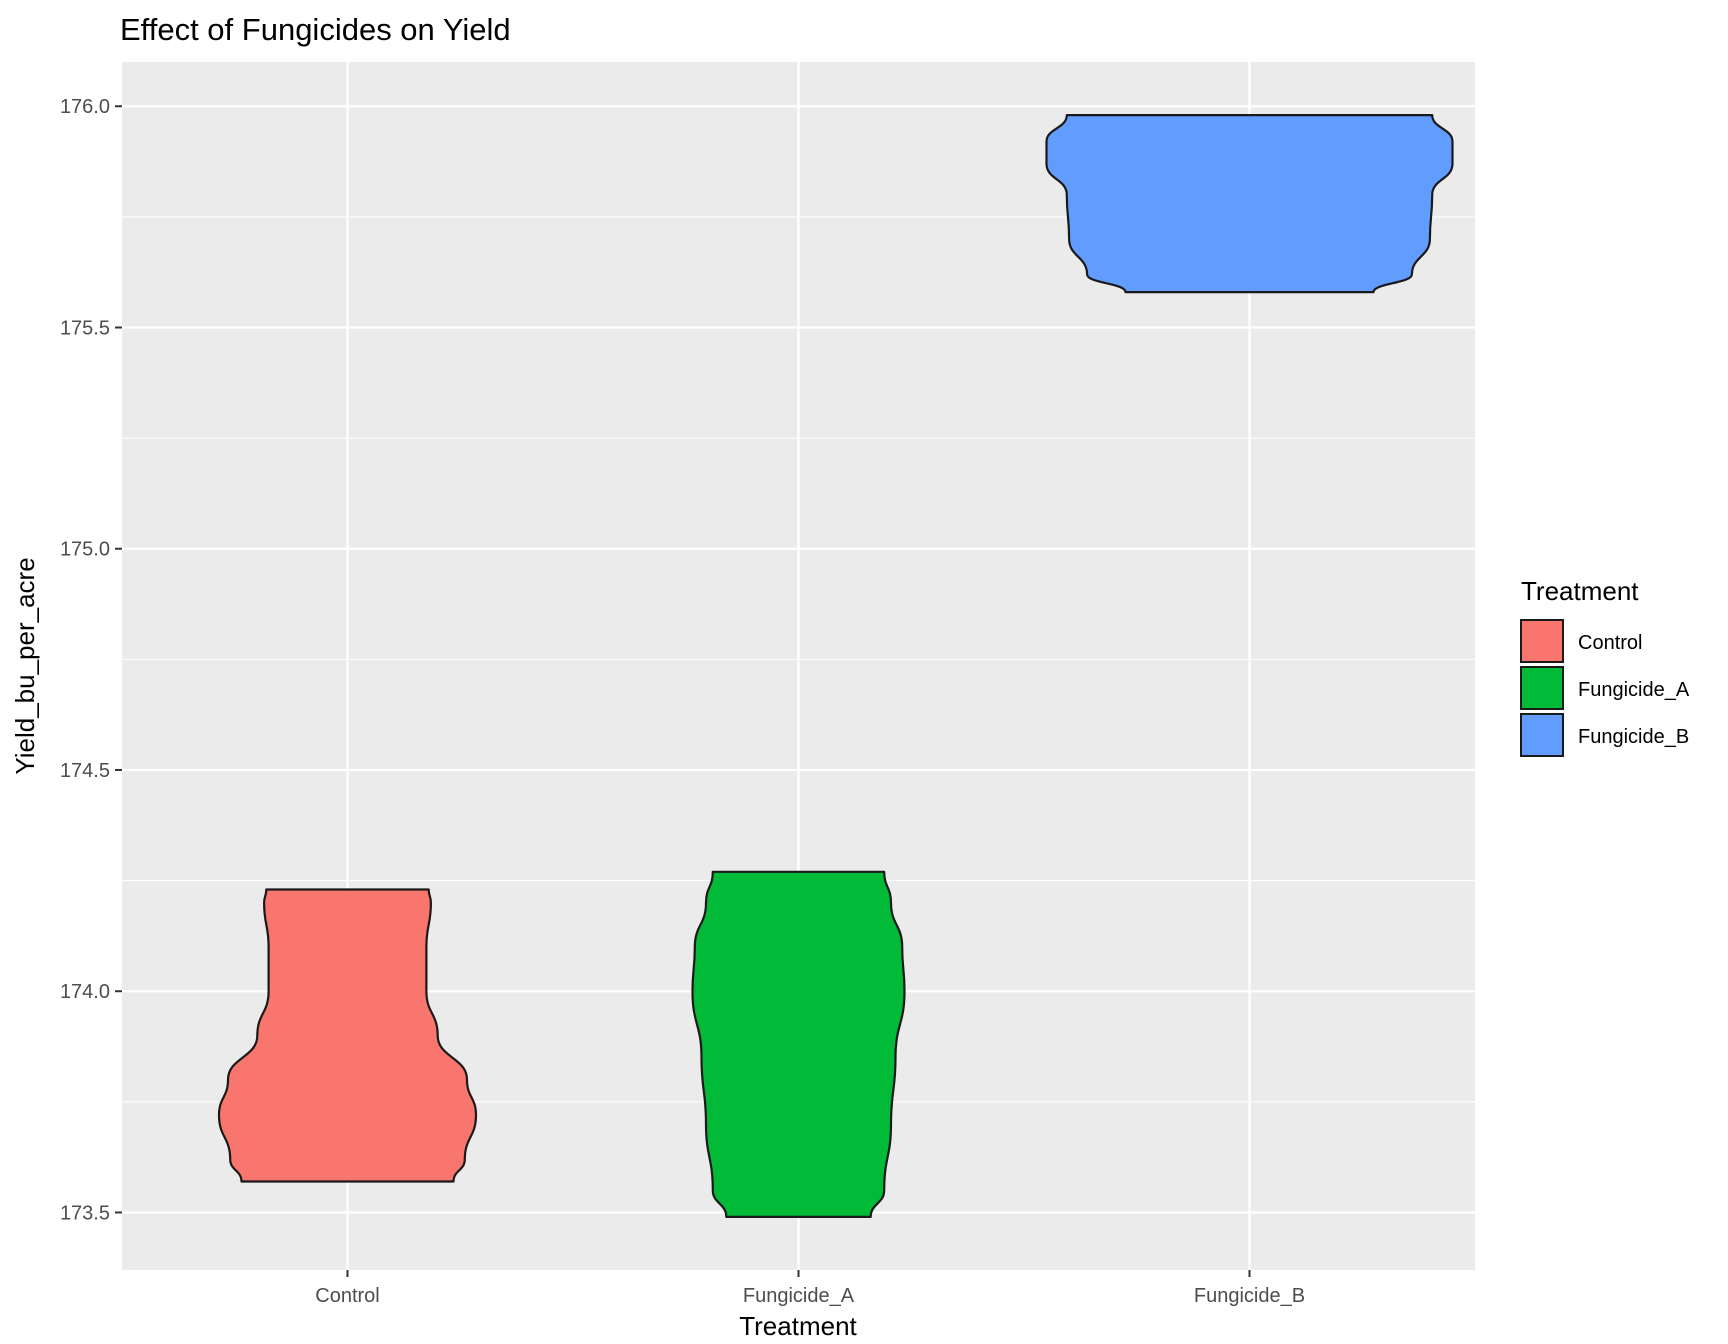 This screenshot has width=1728, height=1344. I want to click on legend-entries: Control Fungicide_A Fungicide_B, so click(1605, 688).